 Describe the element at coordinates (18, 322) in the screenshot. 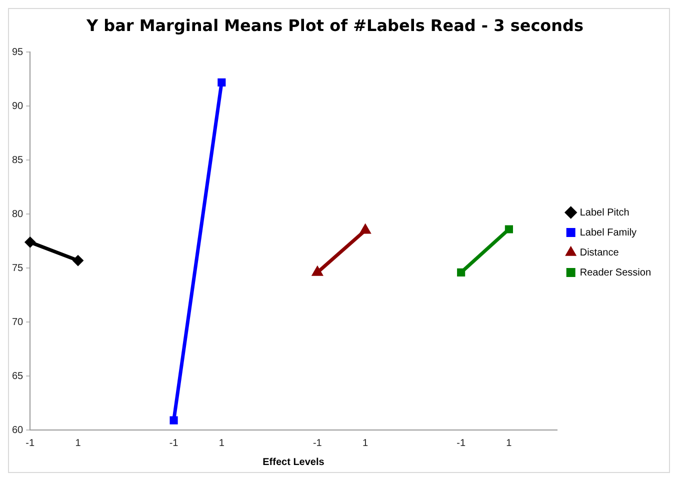

I see `y-tick-label: 70` at that location.